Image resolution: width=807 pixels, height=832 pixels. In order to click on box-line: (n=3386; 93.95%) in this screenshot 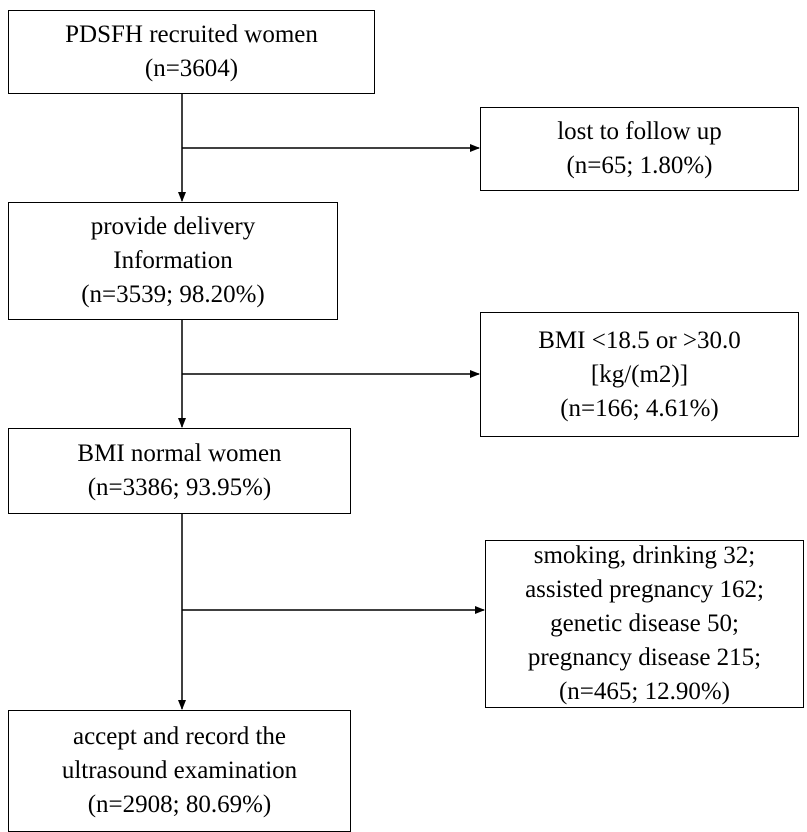, I will do `click(179, 487)`.